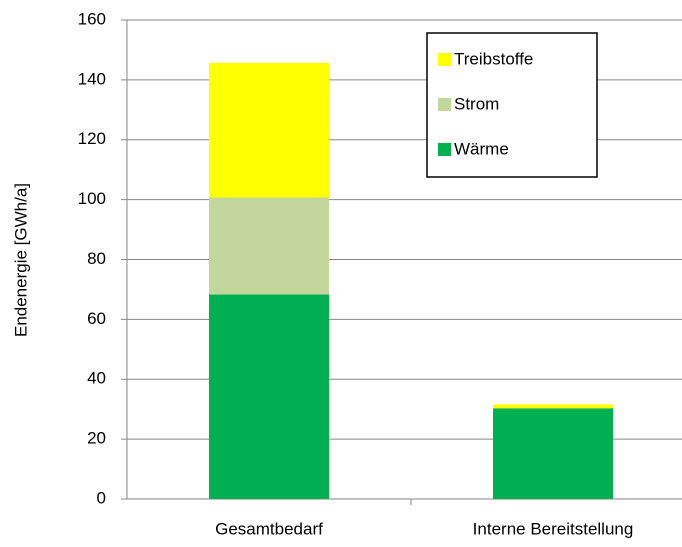  I want to click on y-tick-label: 80, so click(96, 258).